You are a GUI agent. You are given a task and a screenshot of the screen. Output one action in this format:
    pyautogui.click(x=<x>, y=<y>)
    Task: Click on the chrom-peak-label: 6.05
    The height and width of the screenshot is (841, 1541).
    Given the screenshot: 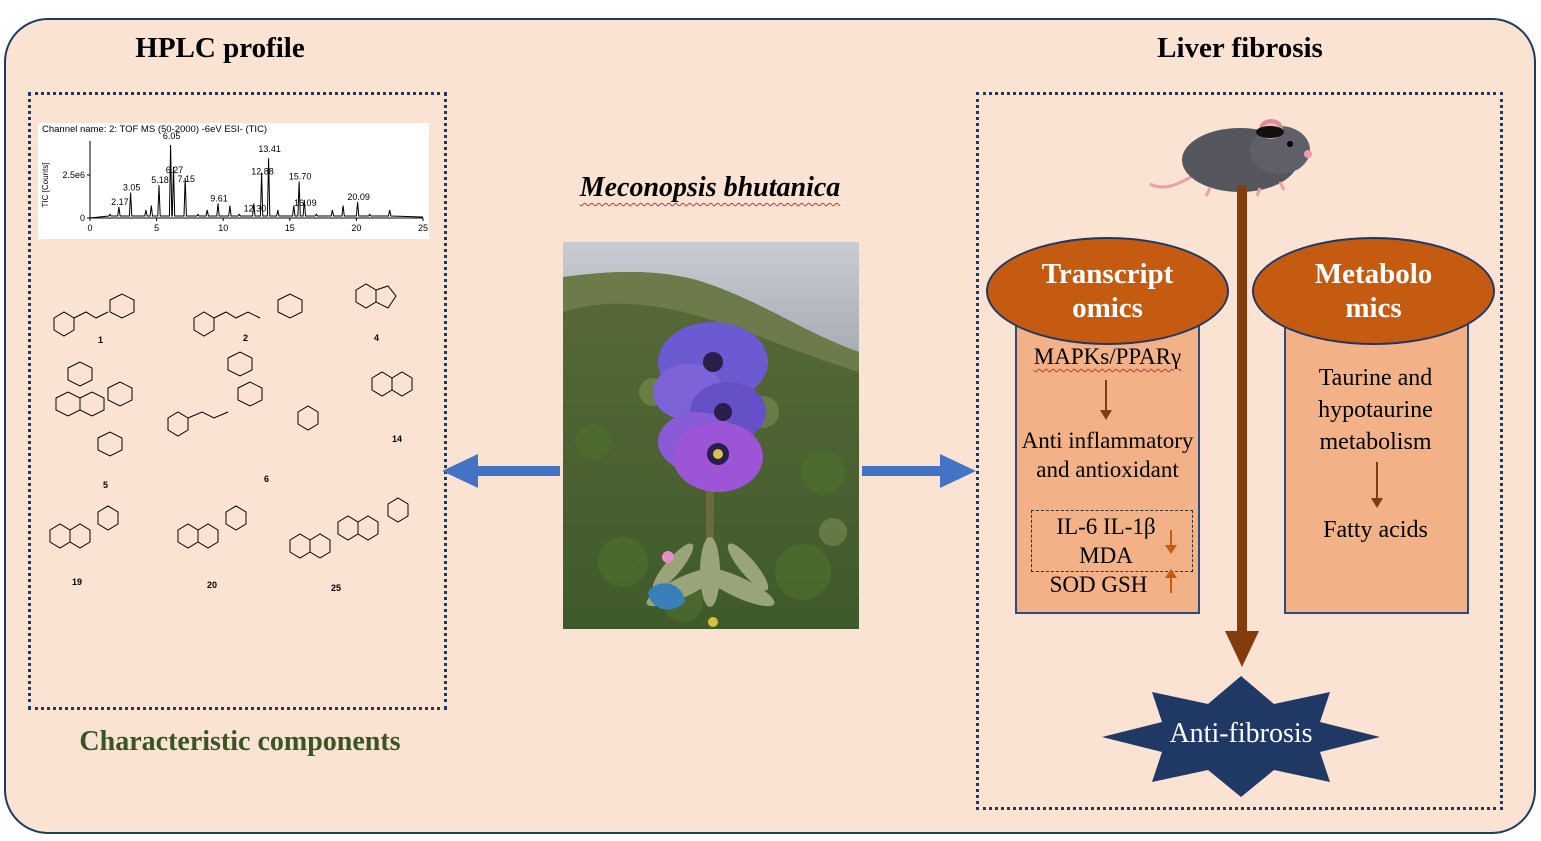 What is the action you would take?
    pyautogui.click(x=172, y=136)
    